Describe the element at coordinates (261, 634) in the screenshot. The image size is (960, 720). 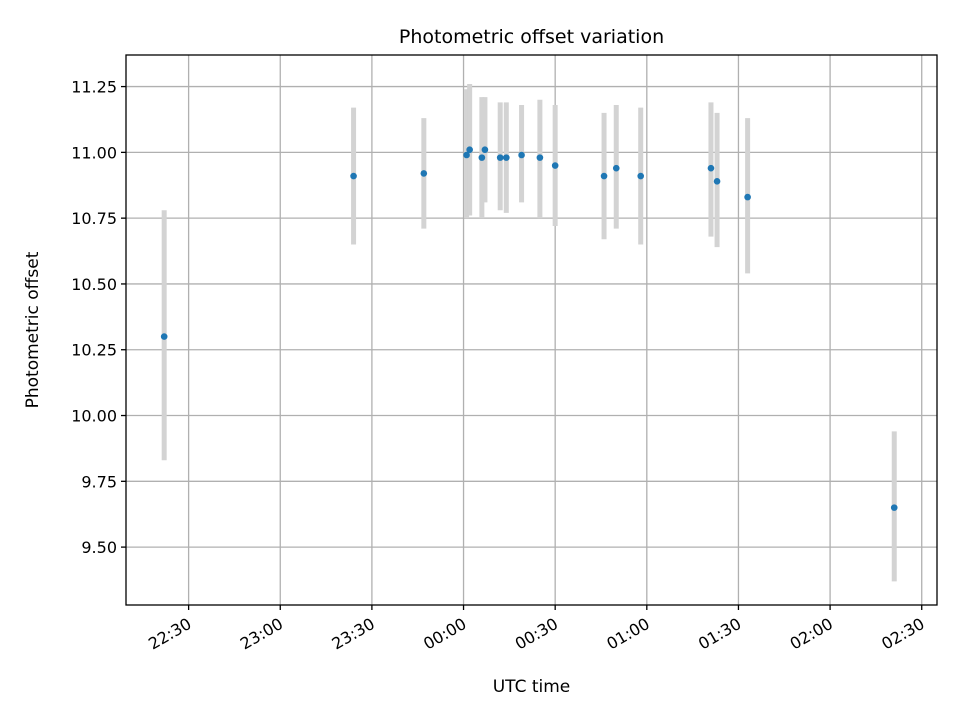
I see `x-tick-label: 23:00` at that location.